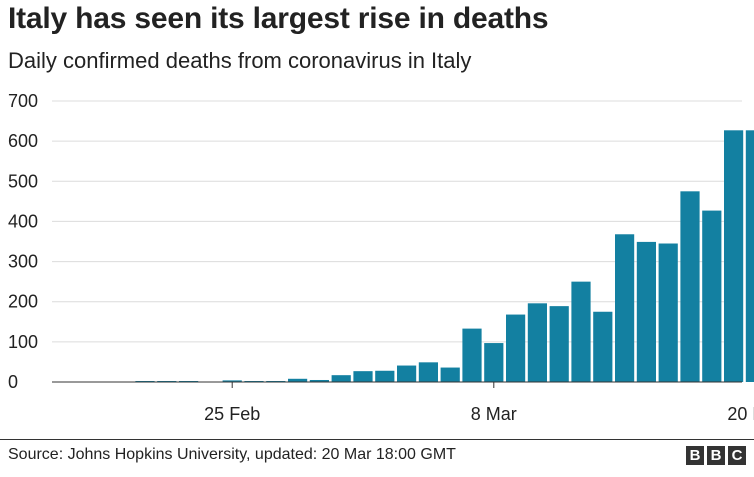  What do you see at coordinates (232, 414) in the screenshot?
I see `x-tick-label: 25 Feb` at bounding box center [232, 414].